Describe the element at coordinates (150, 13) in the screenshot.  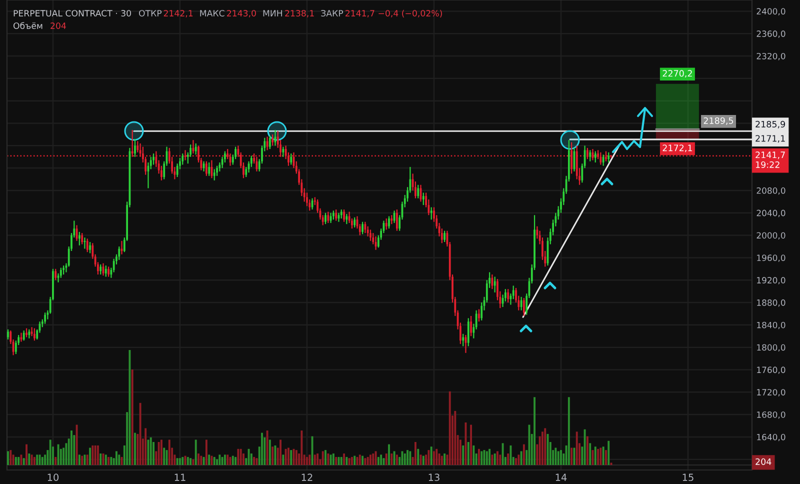
I see `annotation: ОТКР` at that location.